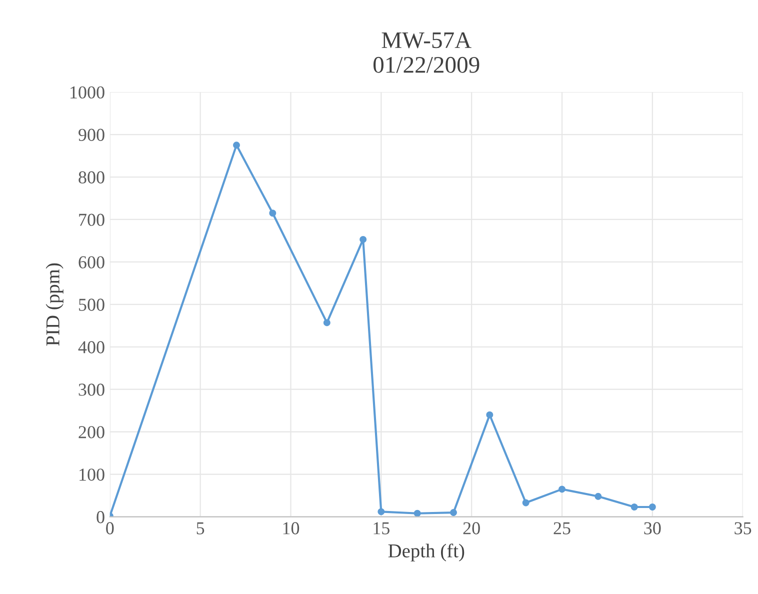 This screenshot has height=594, width=758. What do you see at coordinates (91, 304) in the screenshot?
I see `y-tick-label: 500` at bounding box center [91, 304].